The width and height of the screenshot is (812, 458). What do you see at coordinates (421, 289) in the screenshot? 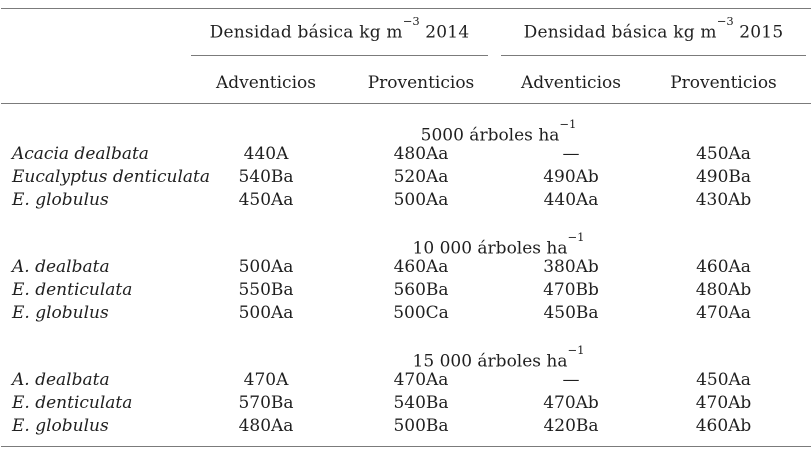
I see `density-value: 560Ba` at bounding box center [421, 289].